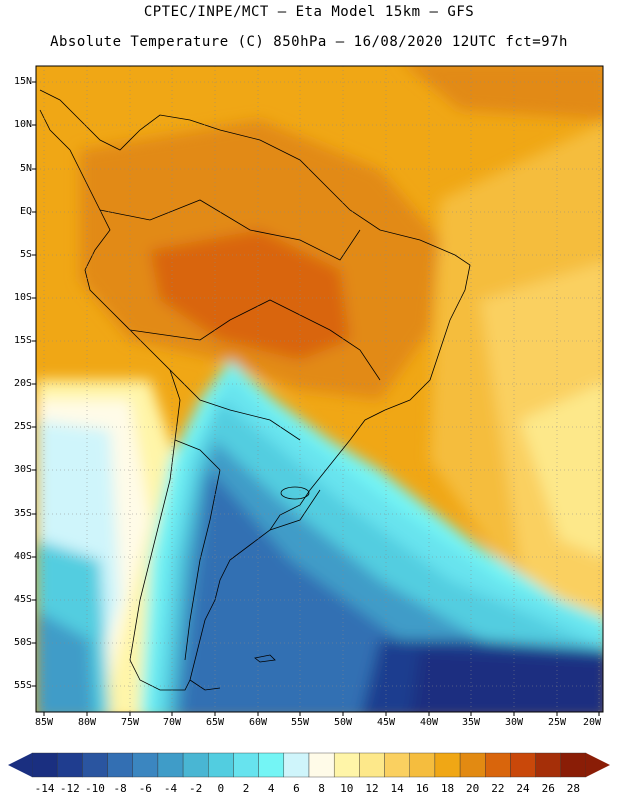 This screenshot has height=800, width=618. Describe the element at coordinates (221, 788) in the screenshot. I see `colorbar-label: 0` at that location.